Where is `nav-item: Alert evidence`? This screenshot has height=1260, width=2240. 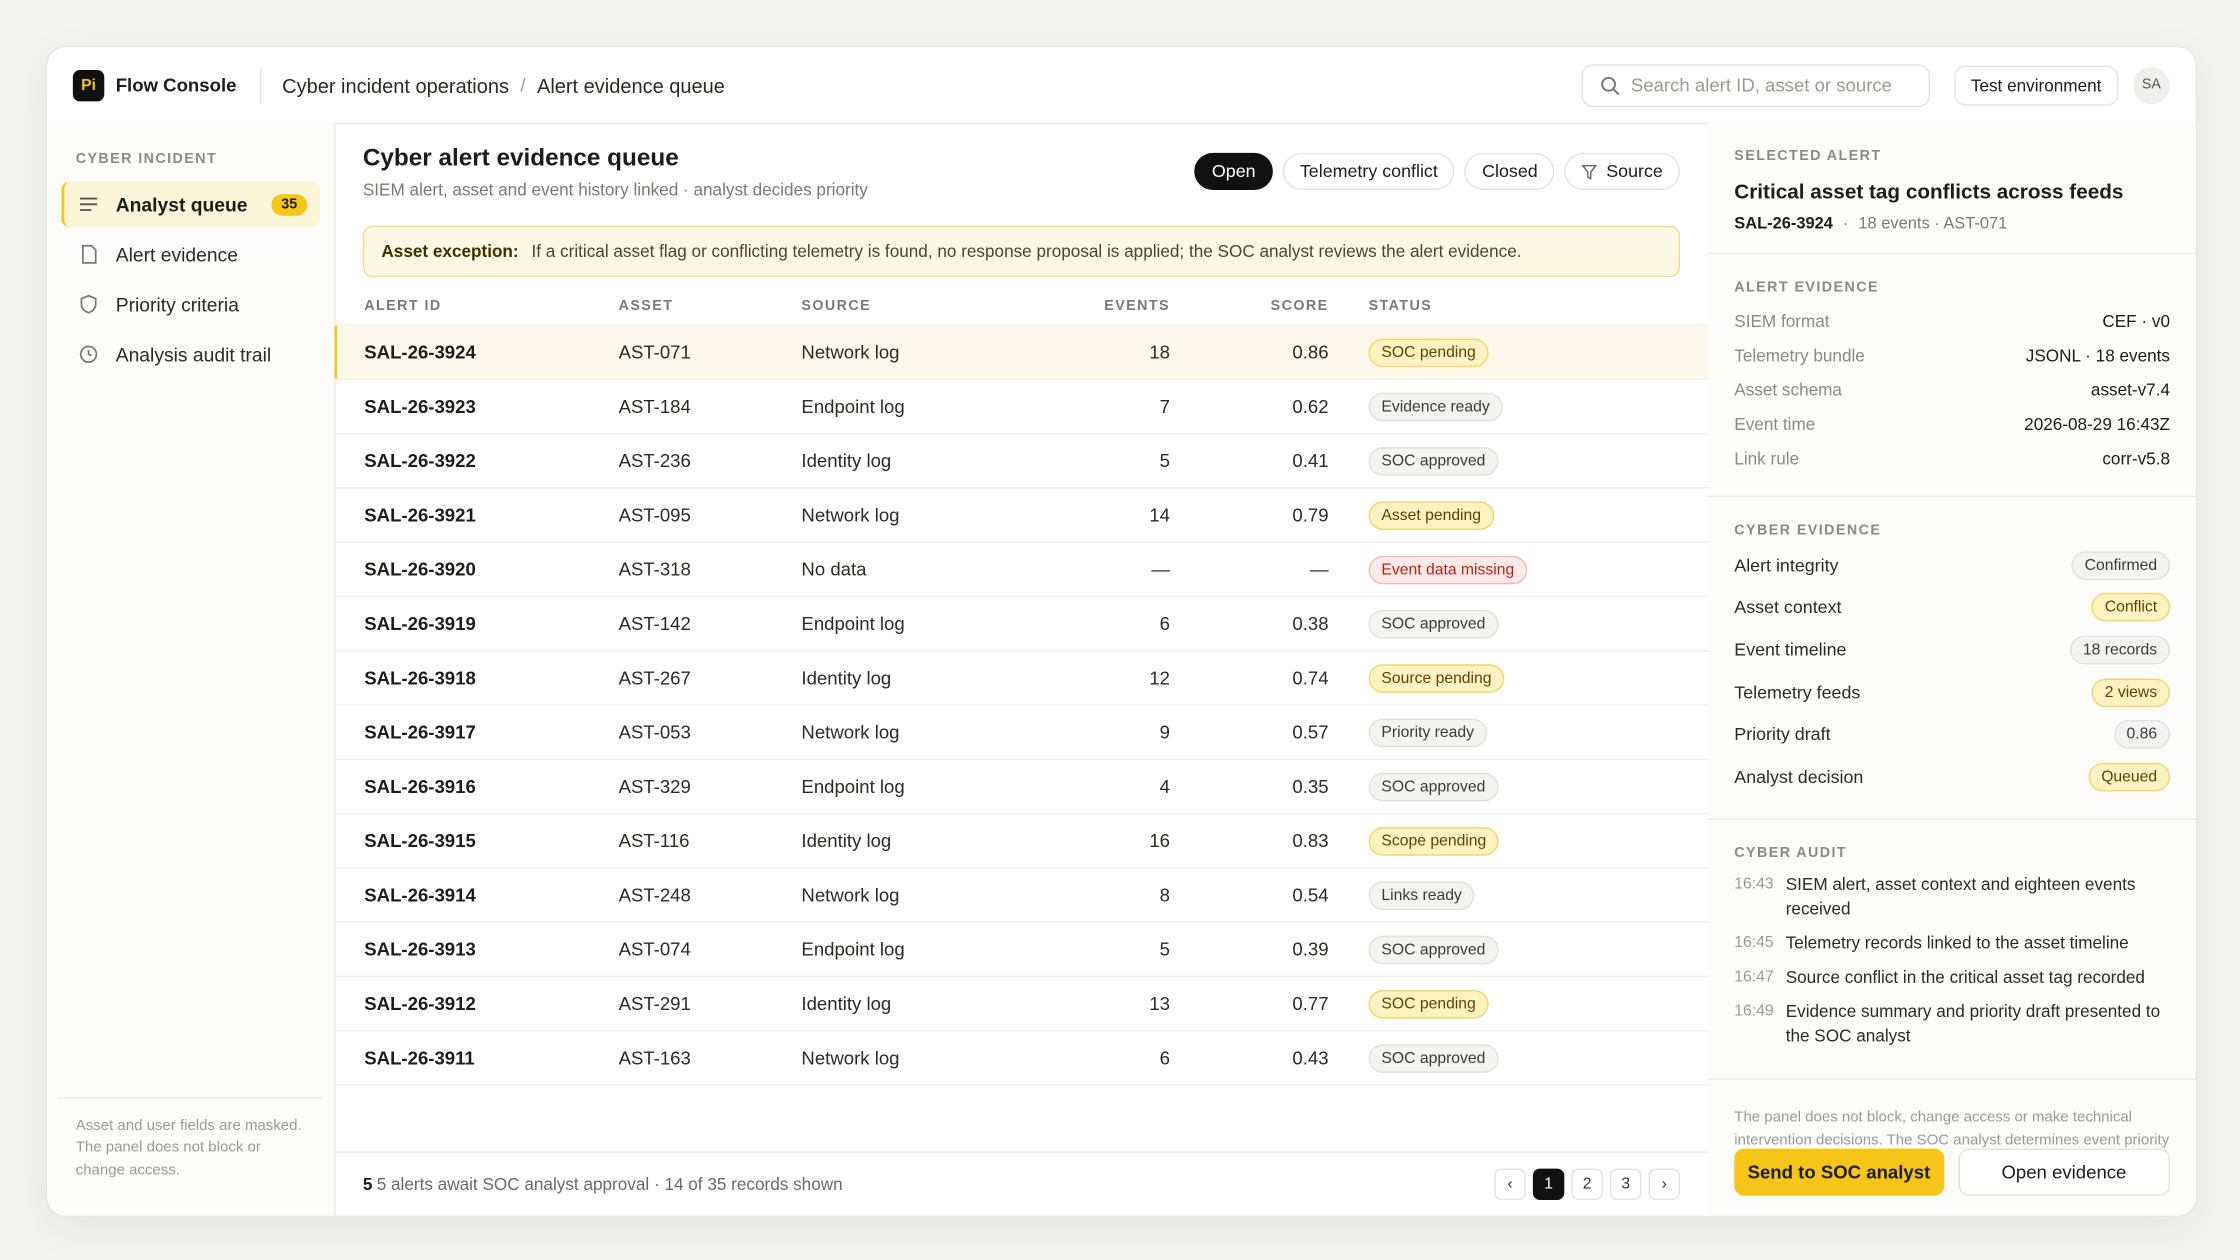 nav-item: Alert evidence is located at coordinates (190, 254).